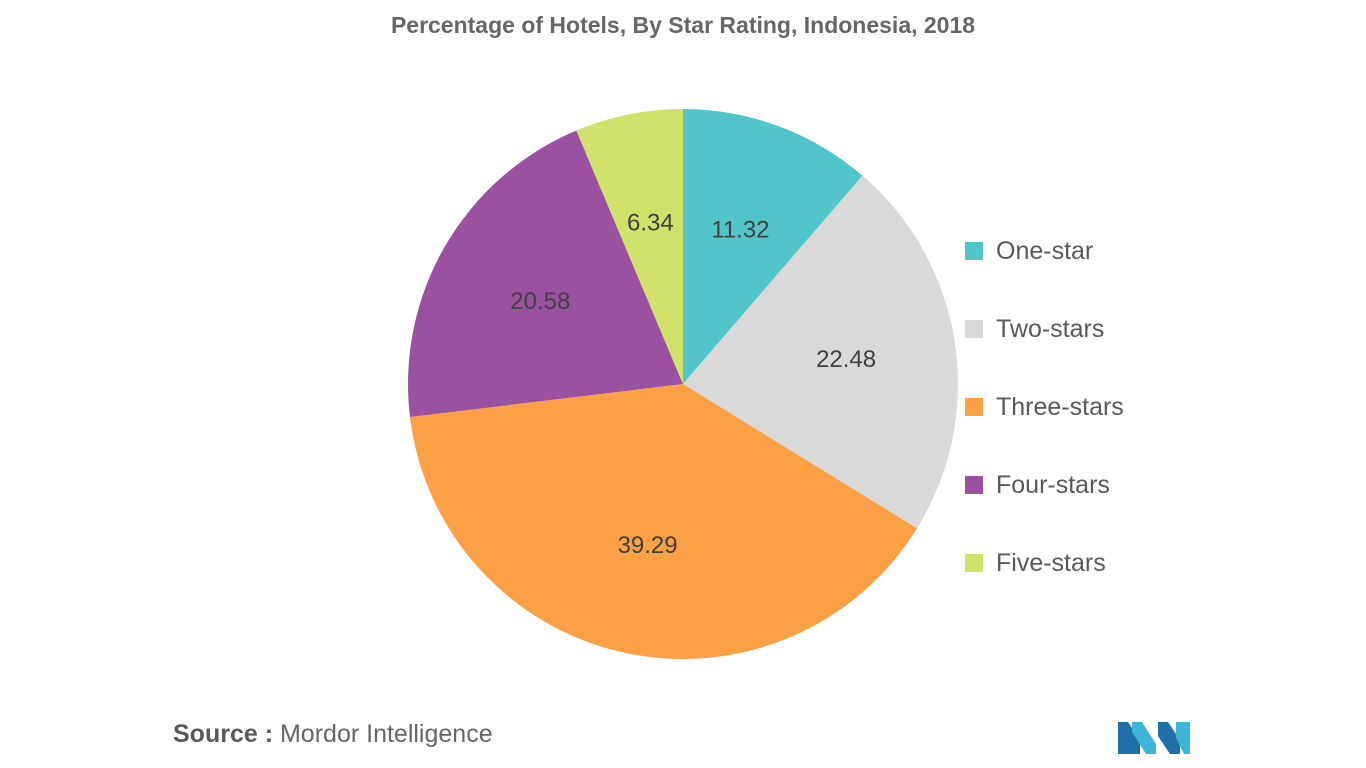 This screenshot has height=768, width=1366. Describe the element at coordinates (740, 229) in the screenshot. I see `pie-slice-label: 11.32` at that location.